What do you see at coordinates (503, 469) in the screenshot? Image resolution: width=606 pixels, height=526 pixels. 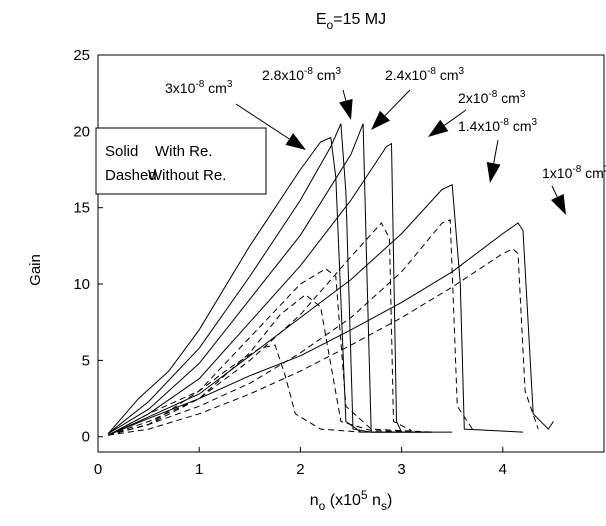 I see `x-tick-label: 4` at bounding box center [503, 469].